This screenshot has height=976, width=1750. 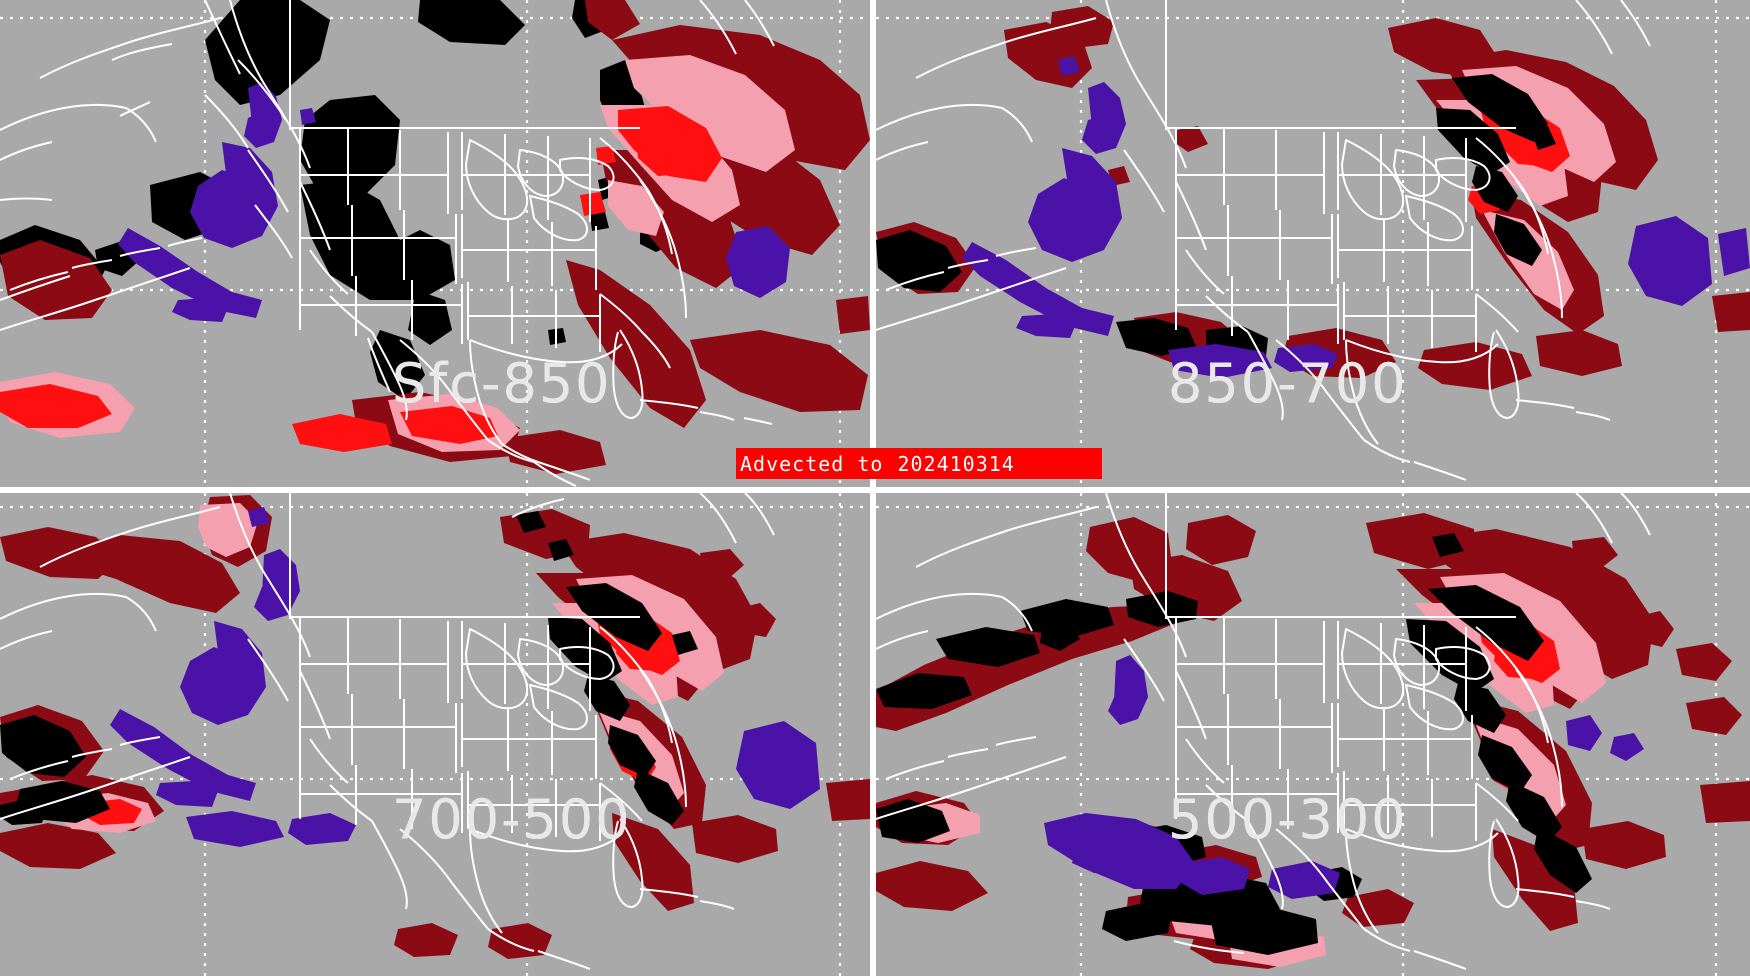 I want to click on advected-prefix-label: Advected to, so click(x=812, y=463).